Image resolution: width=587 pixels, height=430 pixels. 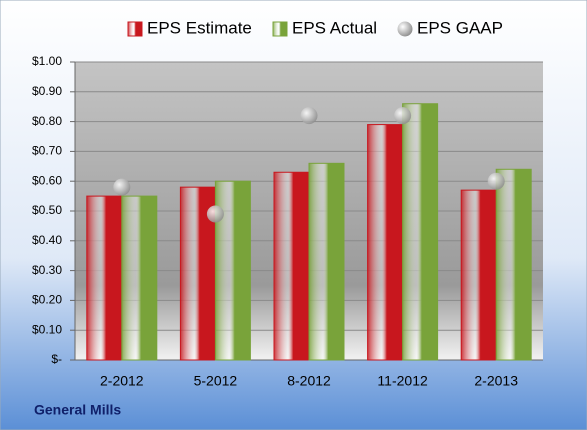 I want to click on x-tick-label: 11-2012, so click(x=402, y=381).